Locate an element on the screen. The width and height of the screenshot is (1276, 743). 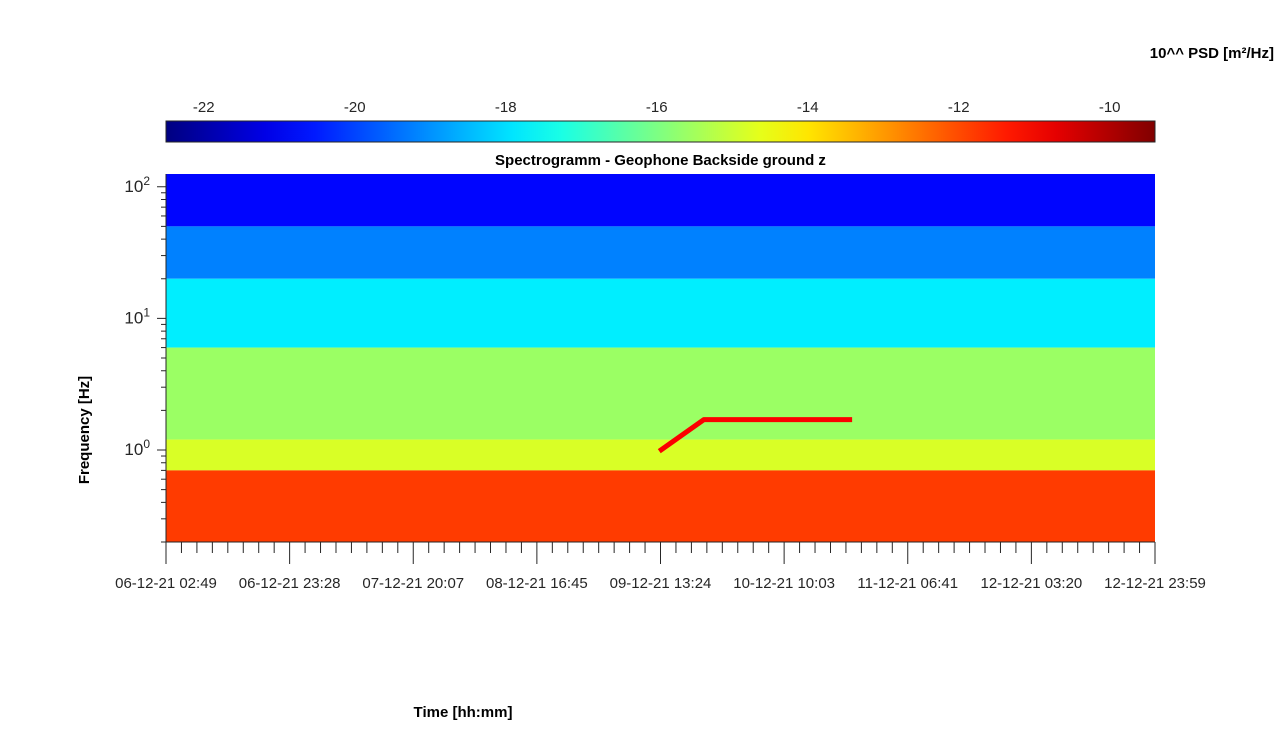
colorbar-tick-label: -16 is located at coordinates (657, 107).